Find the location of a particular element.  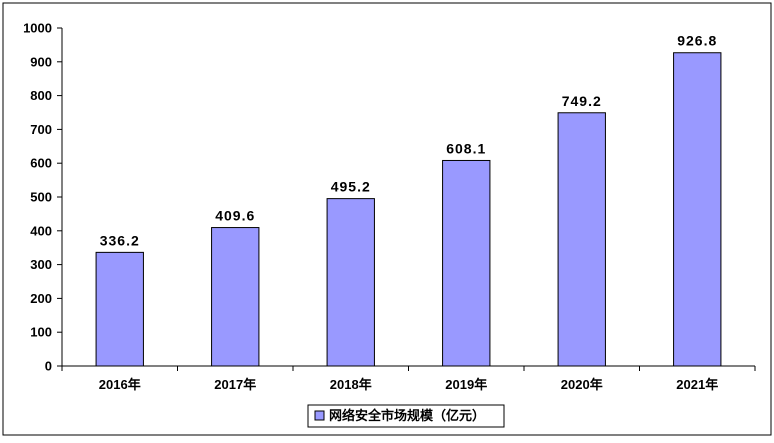

x-tick-label: 2016年 is located at coordinates (120, 384).